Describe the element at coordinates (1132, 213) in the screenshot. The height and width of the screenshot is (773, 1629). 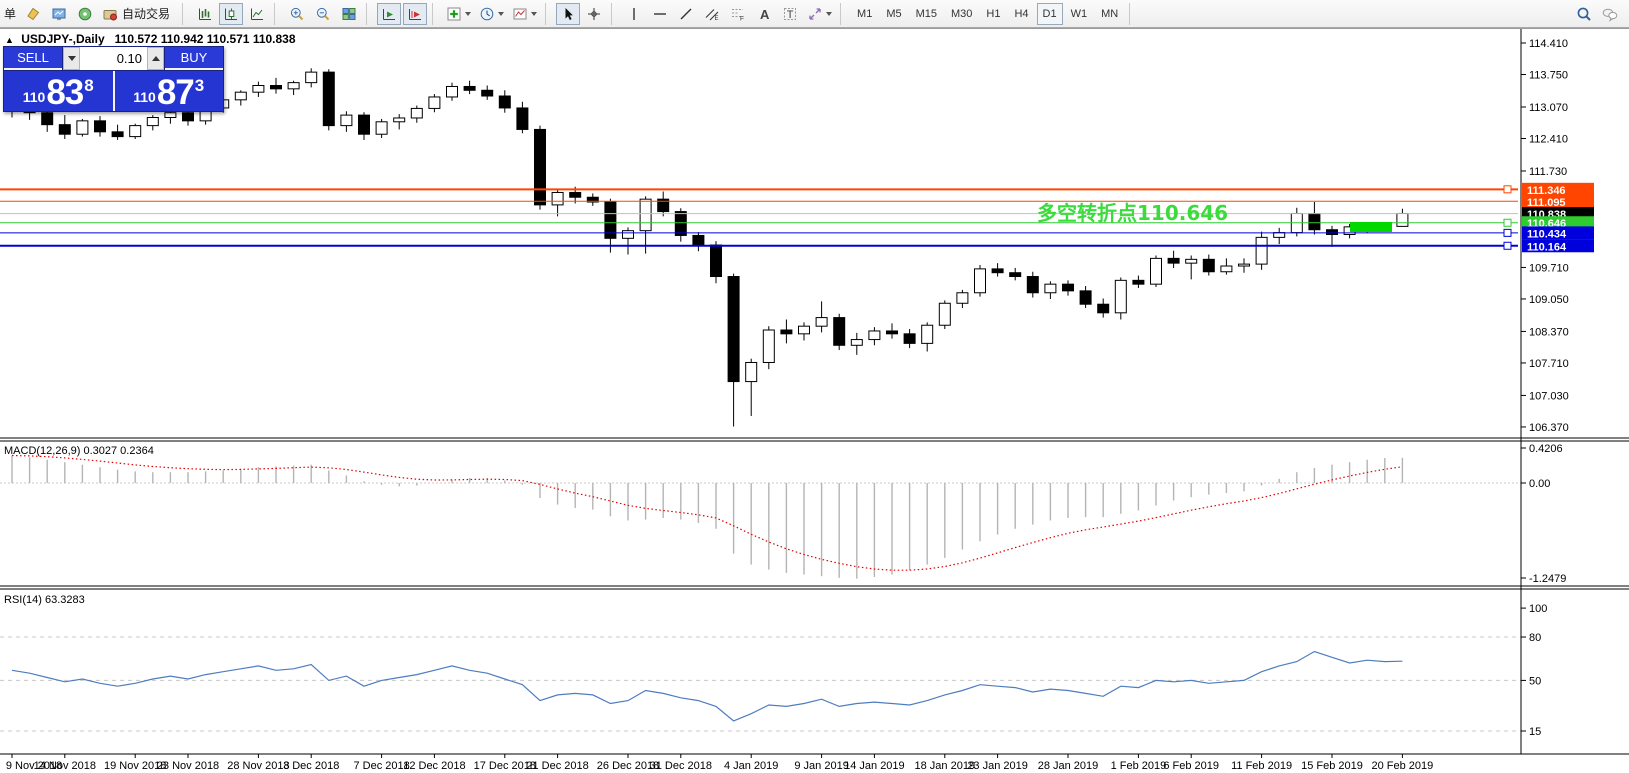
I see `annotation-text: 多空转折点110.646` at that location.